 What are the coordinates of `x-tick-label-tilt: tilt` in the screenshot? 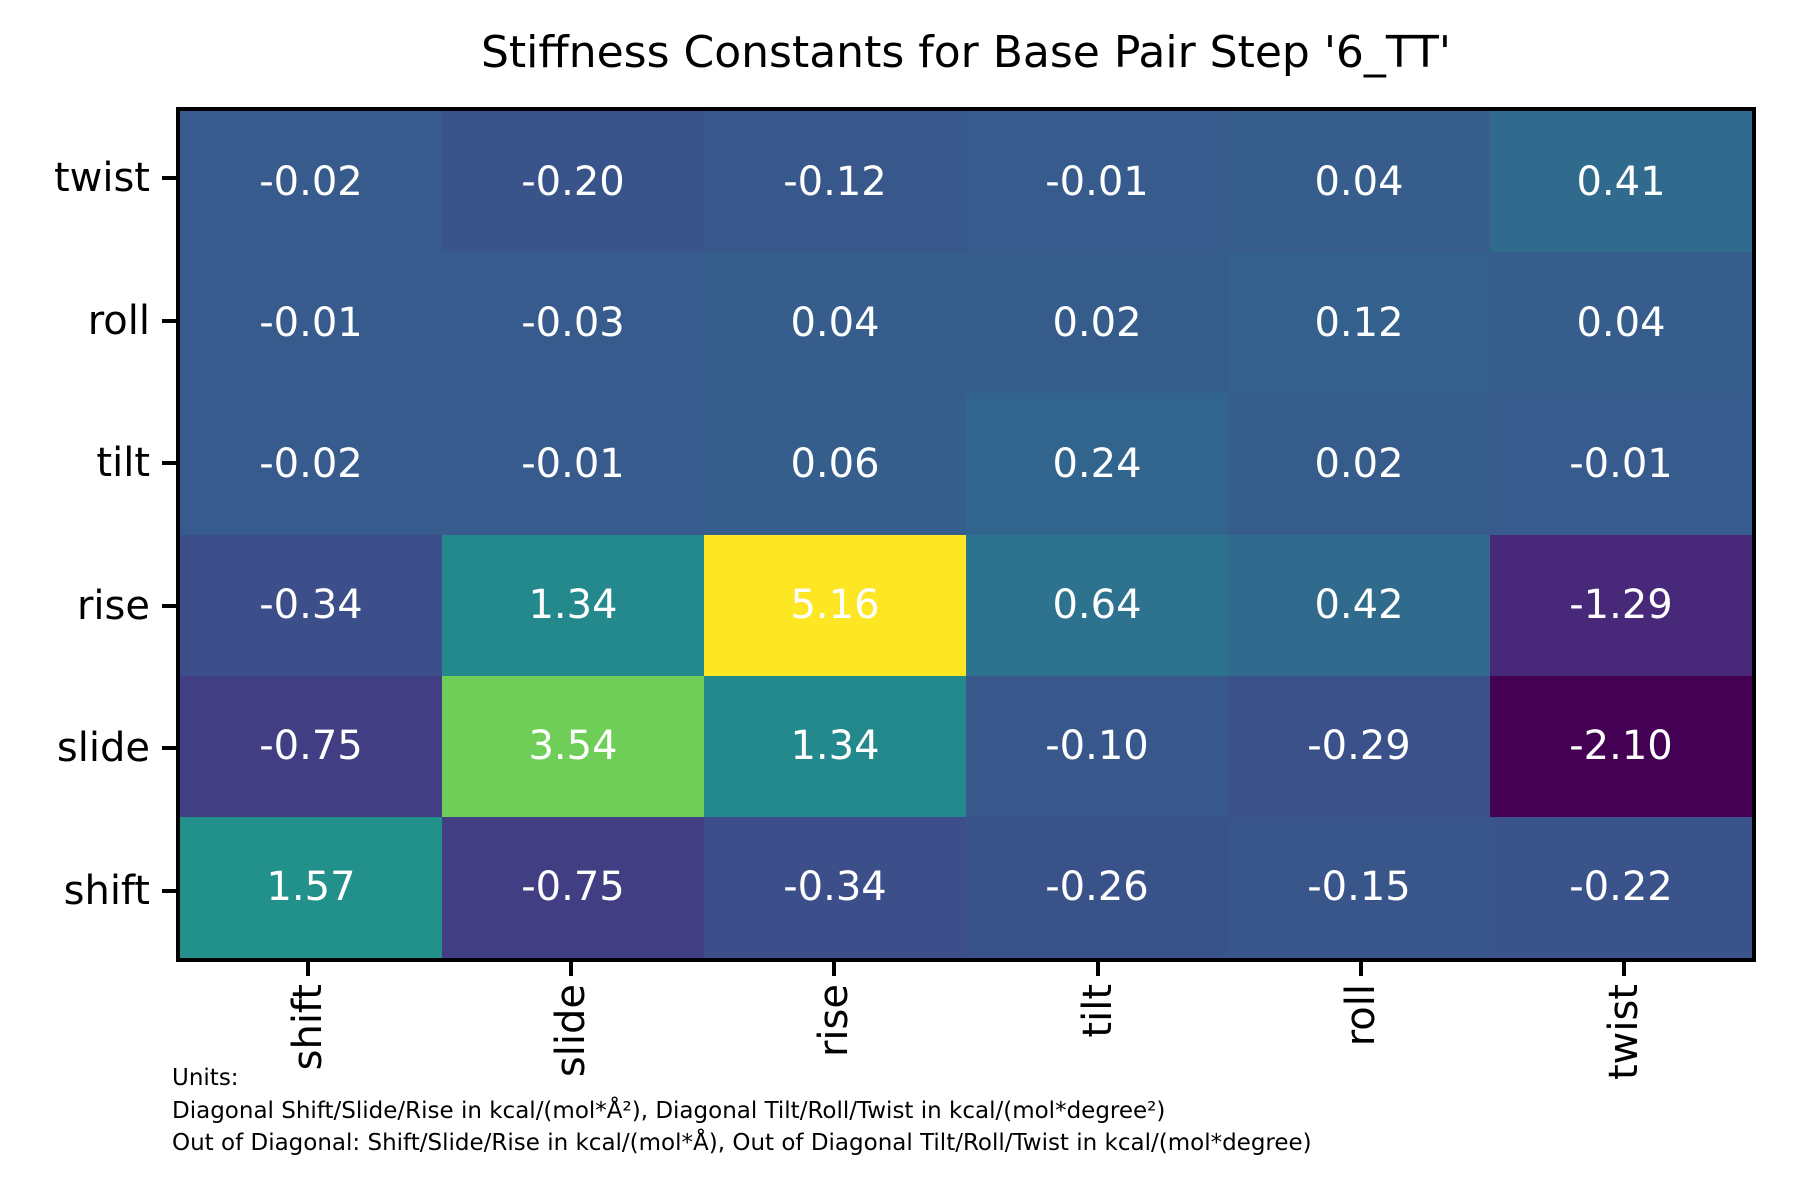 It's located at (1097, 1011).